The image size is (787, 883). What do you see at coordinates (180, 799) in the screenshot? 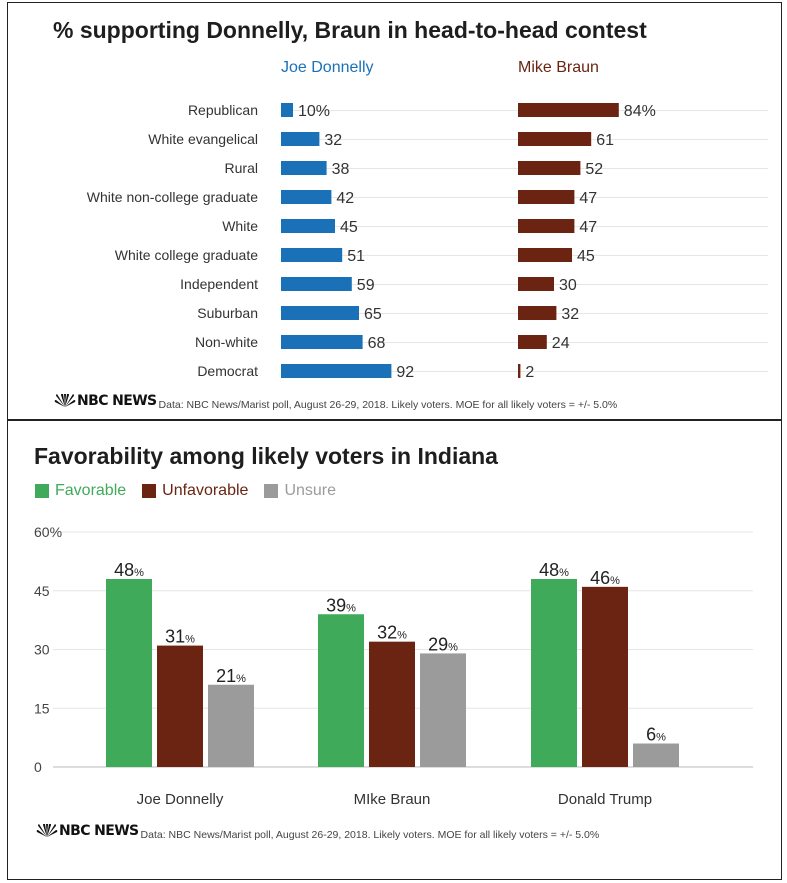
I see `x-category-label: Joe Donnelly` at bounding box center [180, 799].